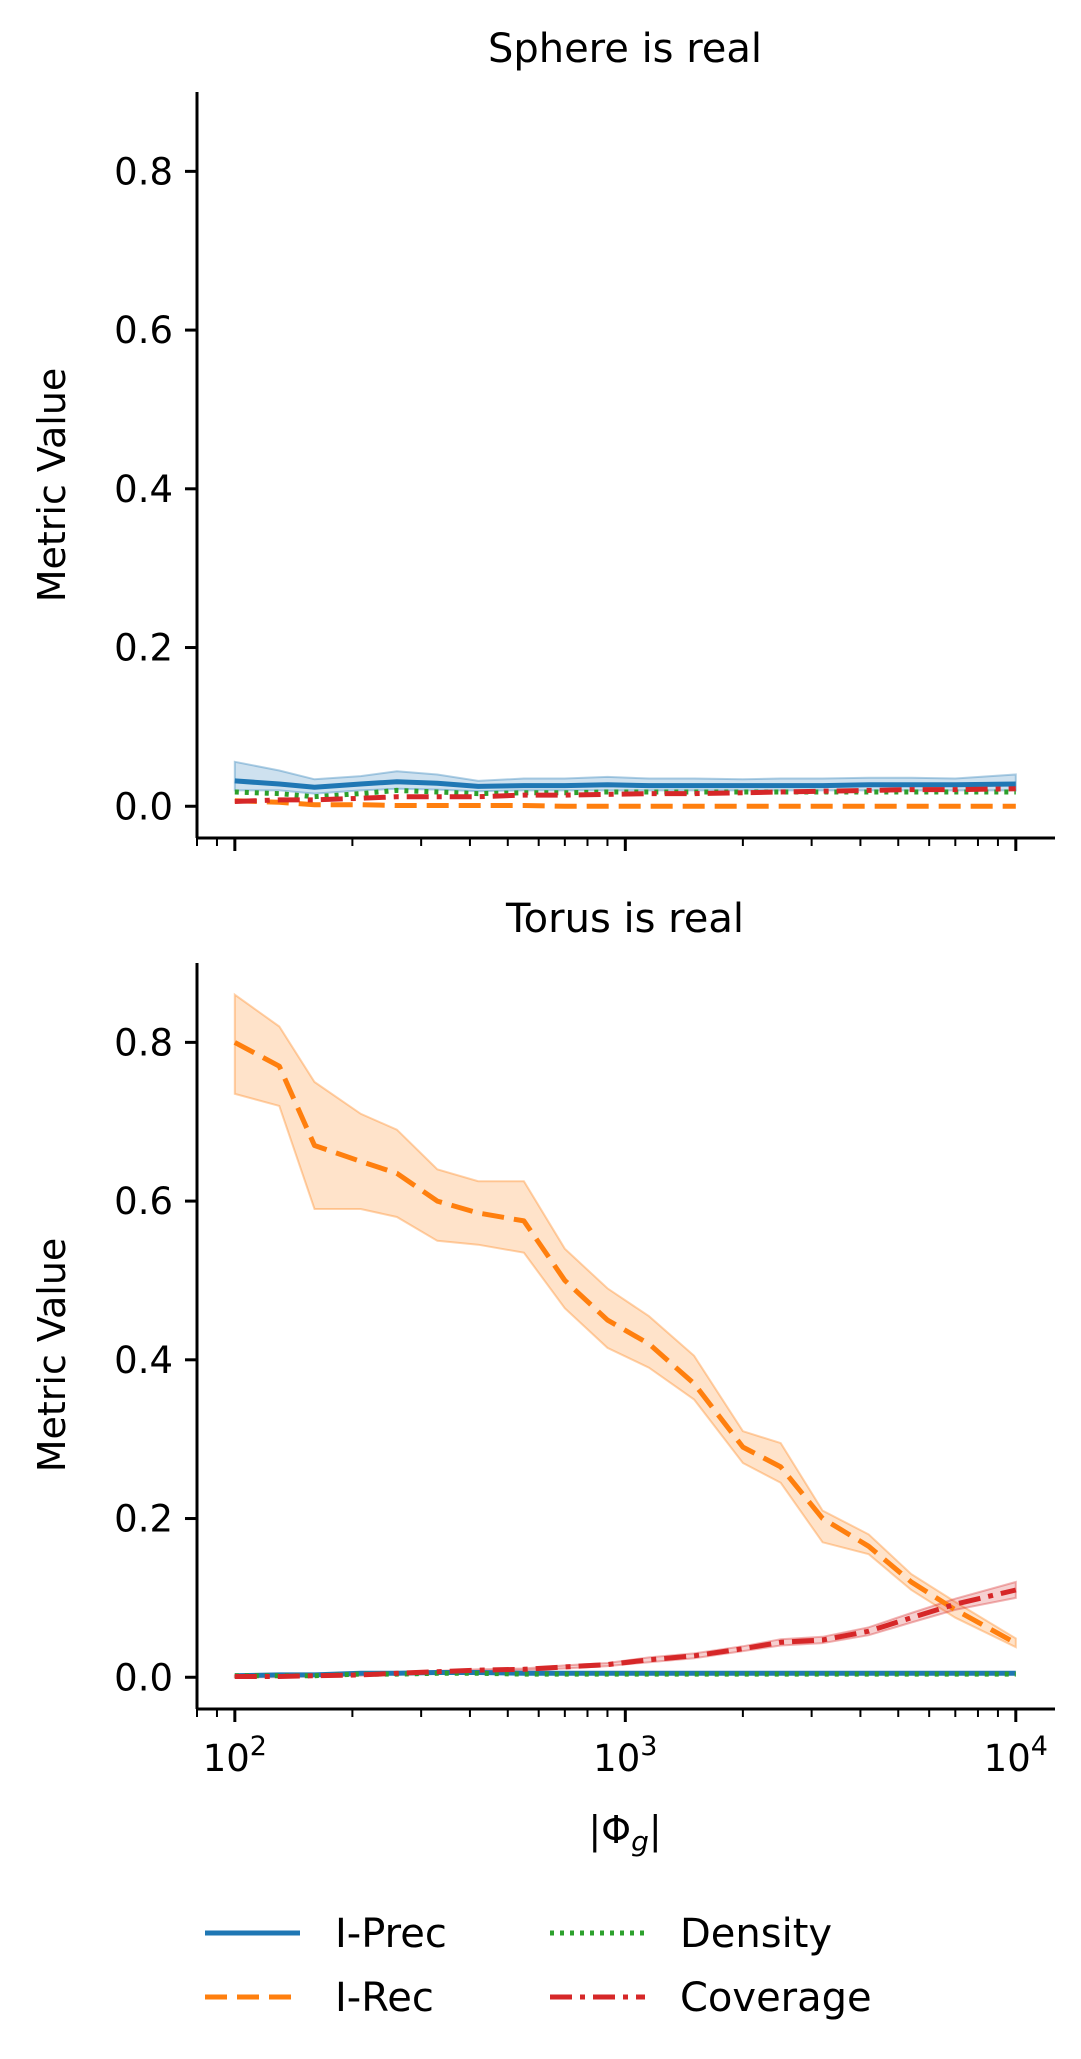 Image resolution: width=1081 pixels, height=2059 pixels. I want to click on x-axis-label: |Φg|, so click(624, 1833).